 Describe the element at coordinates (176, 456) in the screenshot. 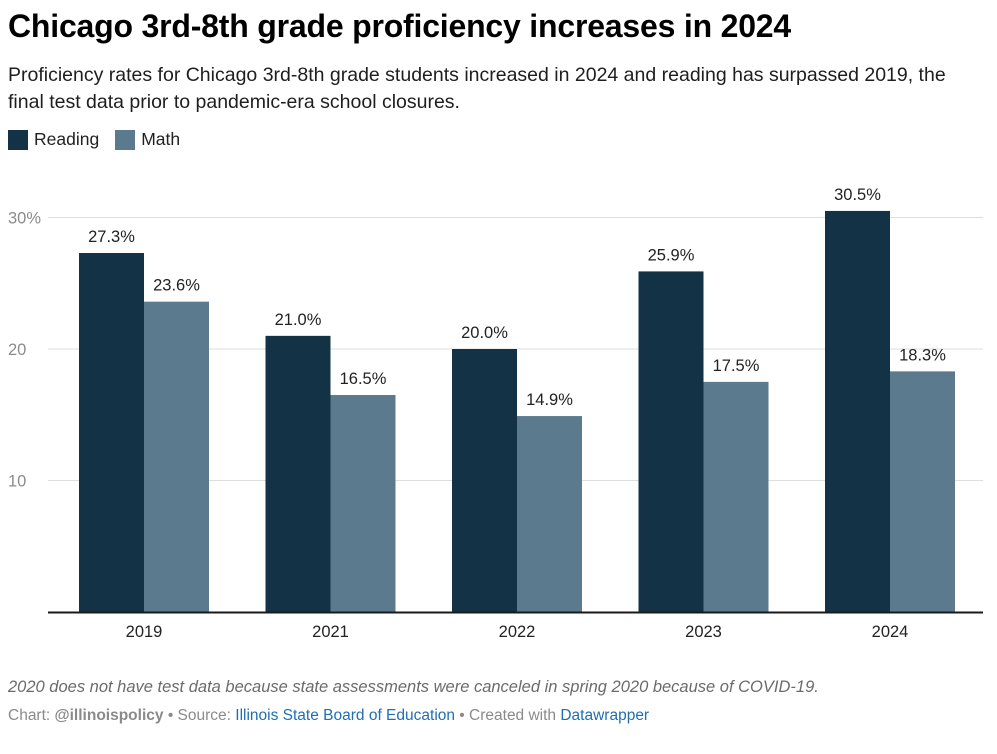

I see `bar-math-2019` at that location.